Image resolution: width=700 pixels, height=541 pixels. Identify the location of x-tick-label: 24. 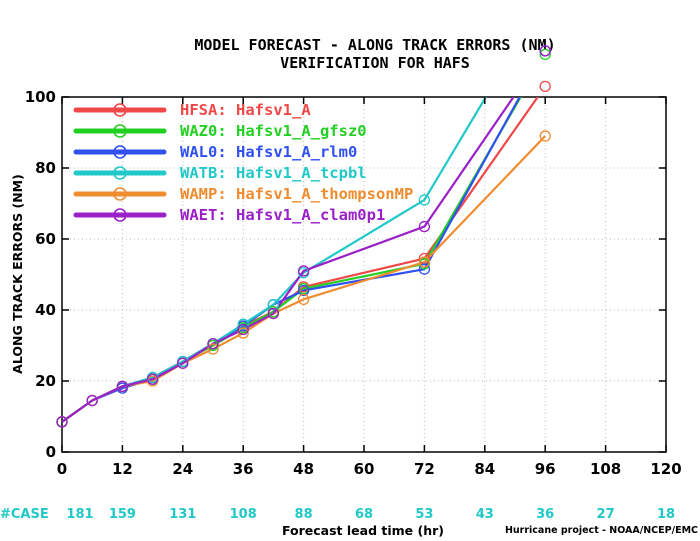
(182, 469).